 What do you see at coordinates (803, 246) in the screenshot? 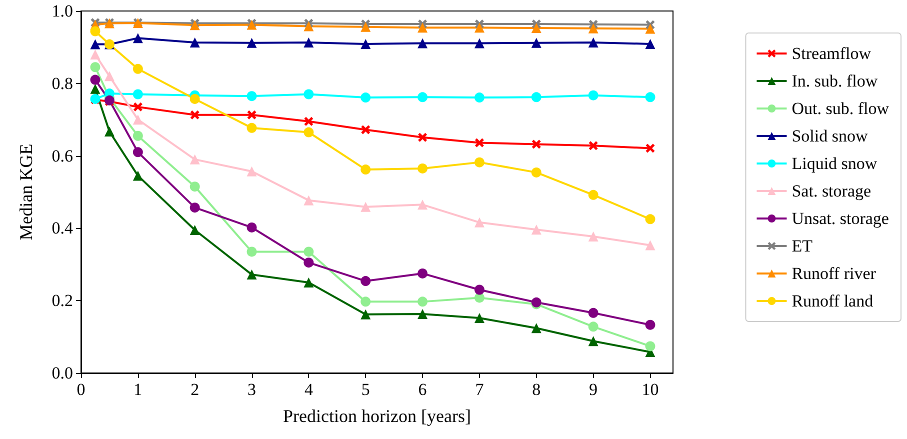
I see `legend-label: ET` at bounding box center [803, 246].